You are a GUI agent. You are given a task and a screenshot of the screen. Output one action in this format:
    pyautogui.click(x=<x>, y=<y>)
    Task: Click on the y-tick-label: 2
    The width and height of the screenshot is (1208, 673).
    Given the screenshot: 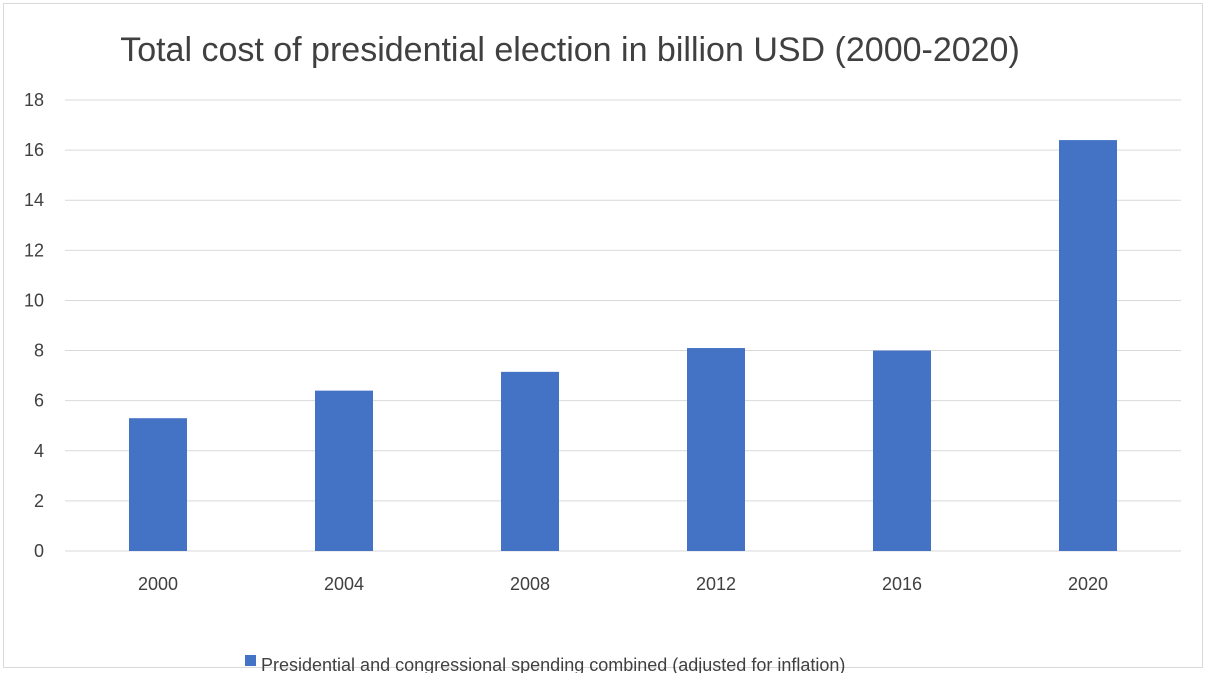 What is the action you would take?
    pyautogui.click(x=39, y=501)
    